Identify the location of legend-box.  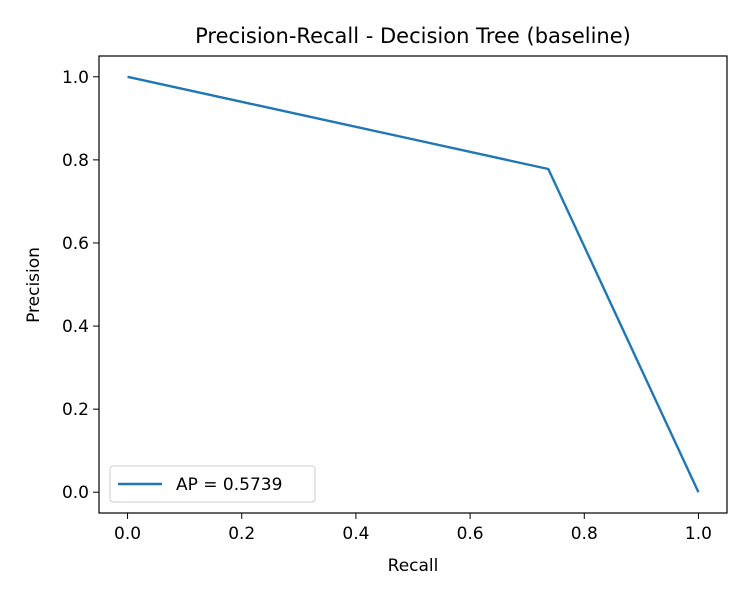
(212, 484).